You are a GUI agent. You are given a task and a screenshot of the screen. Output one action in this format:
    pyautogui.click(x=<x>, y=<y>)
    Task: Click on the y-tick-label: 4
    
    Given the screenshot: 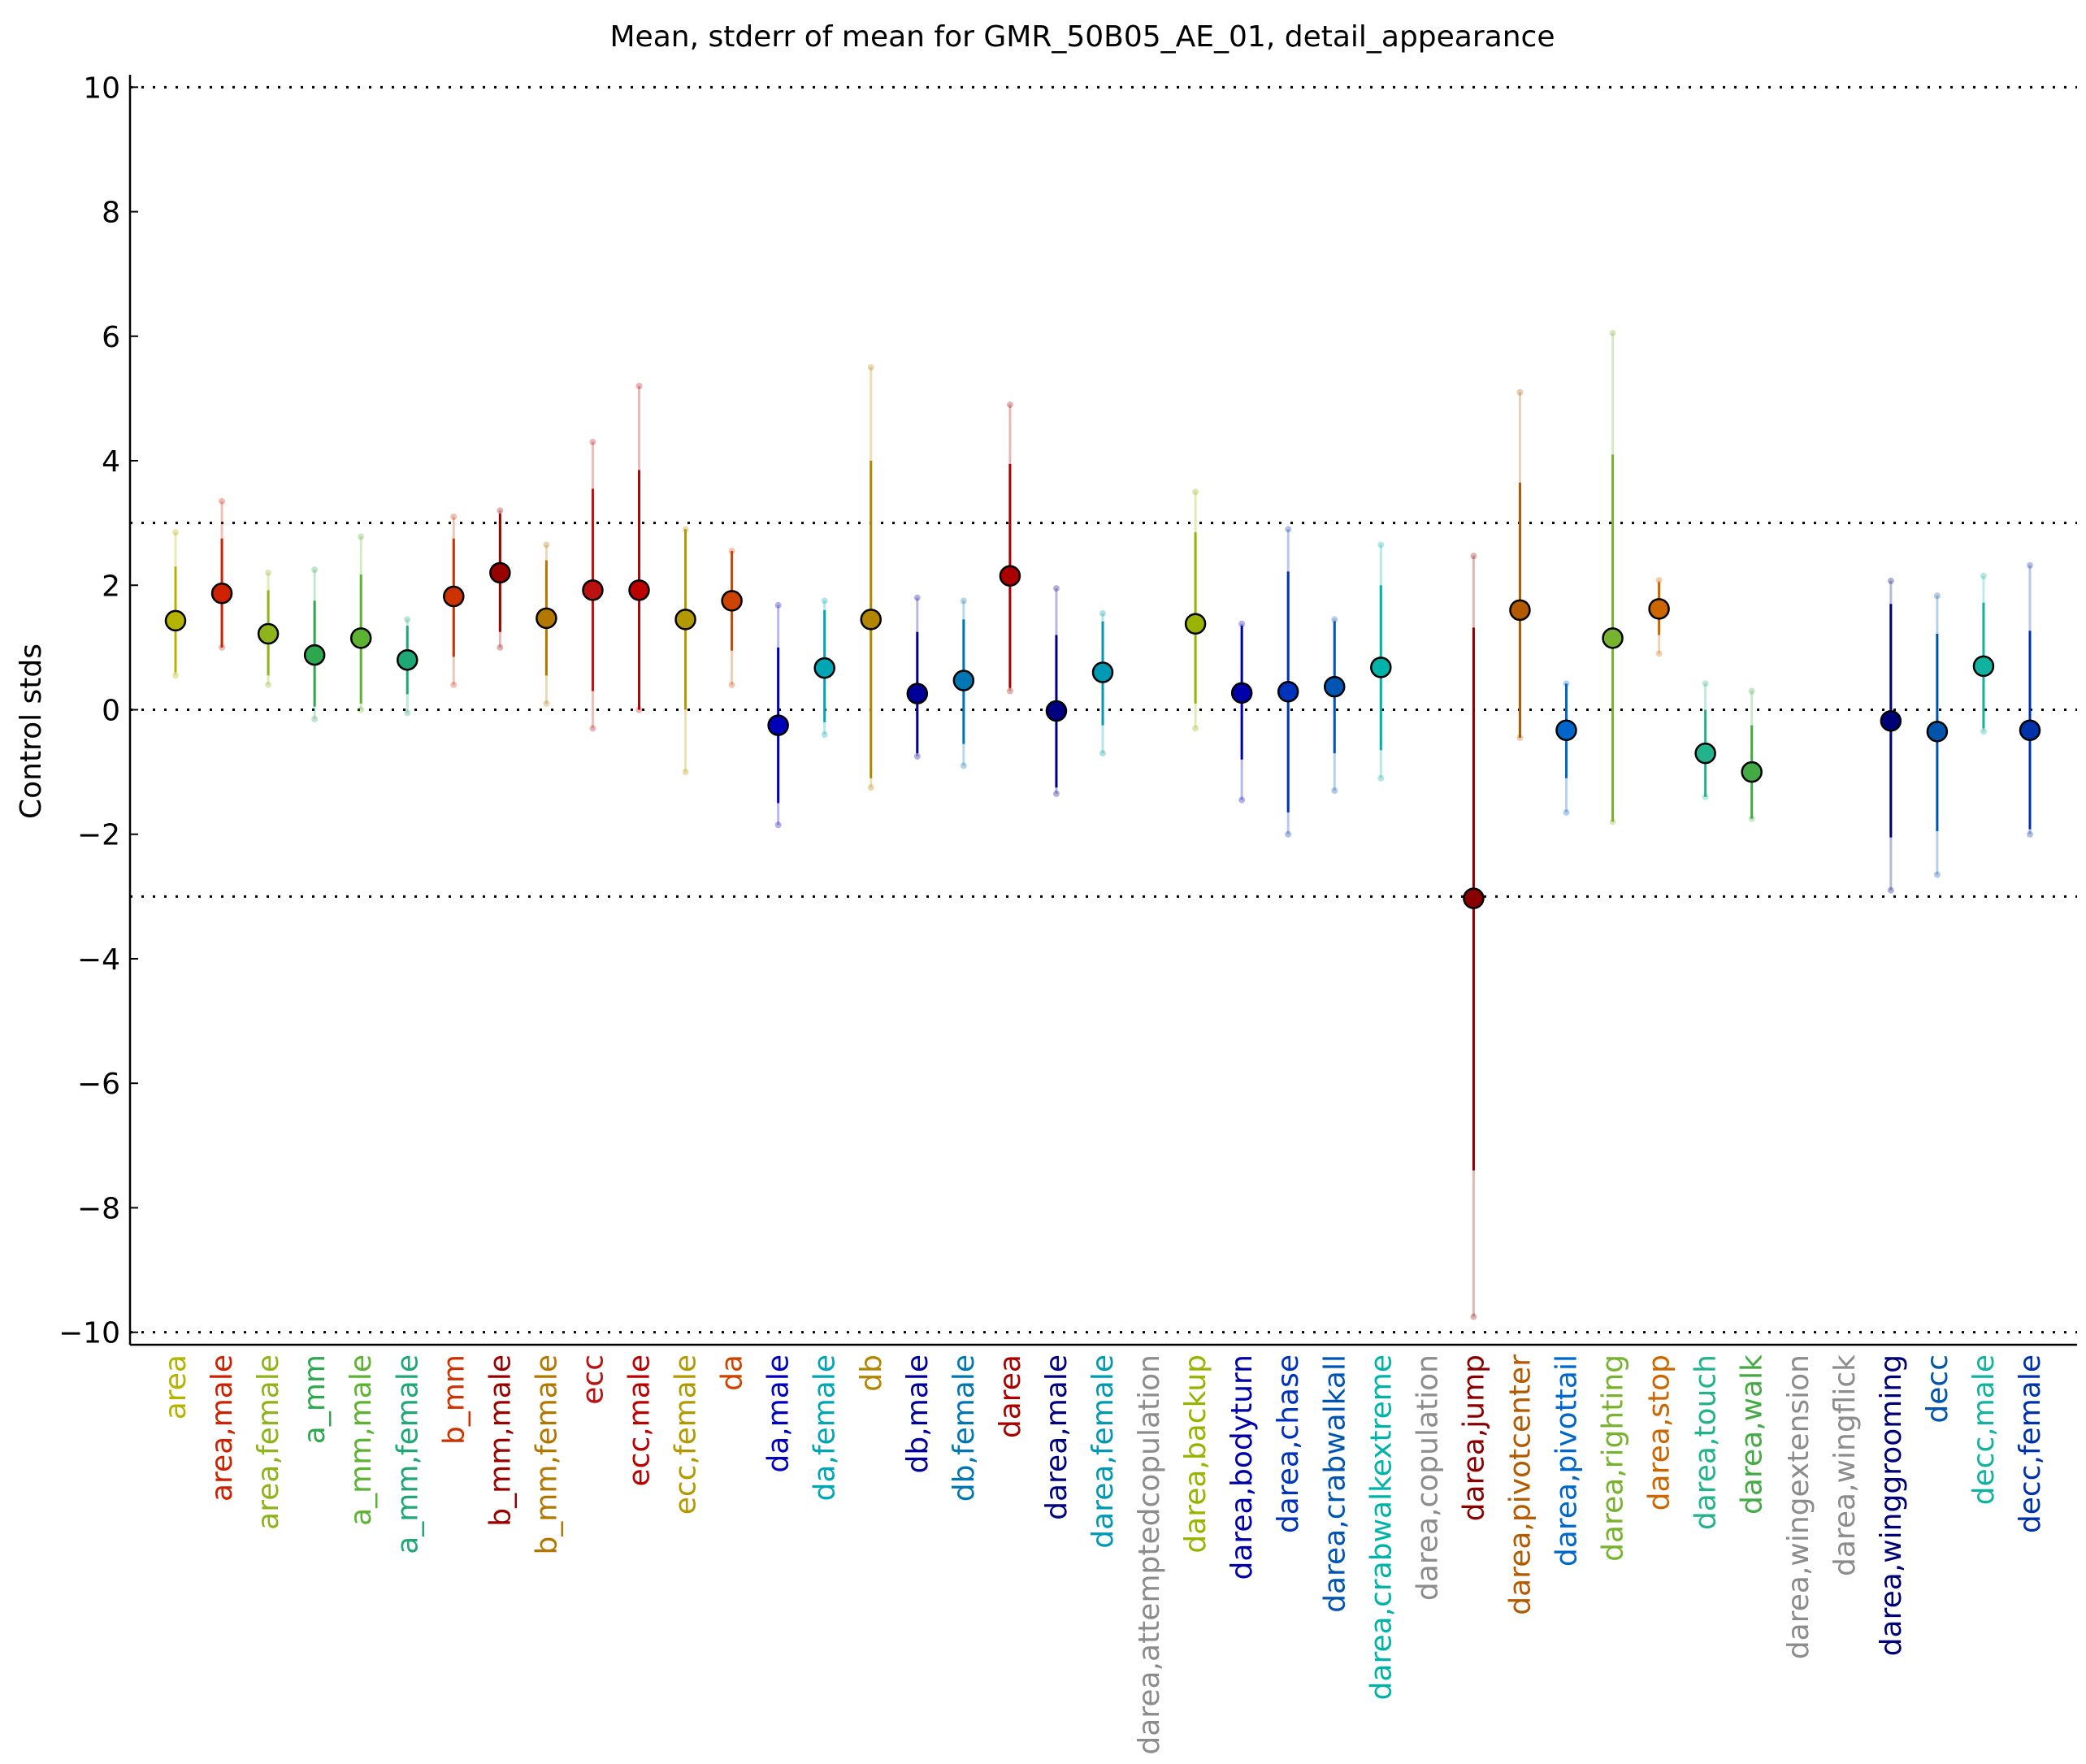 What is the action you would take?
    pyautogui.click(x=111, y=462)
    